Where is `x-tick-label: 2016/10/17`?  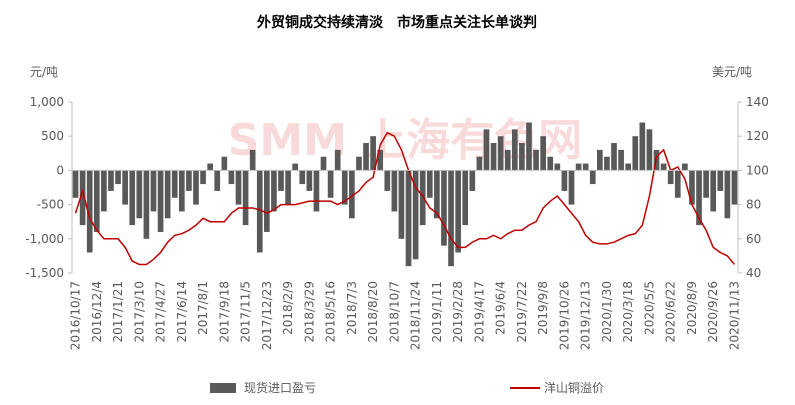 x-tick-label: 2016/10/17 is located at coordinates (76, 315).